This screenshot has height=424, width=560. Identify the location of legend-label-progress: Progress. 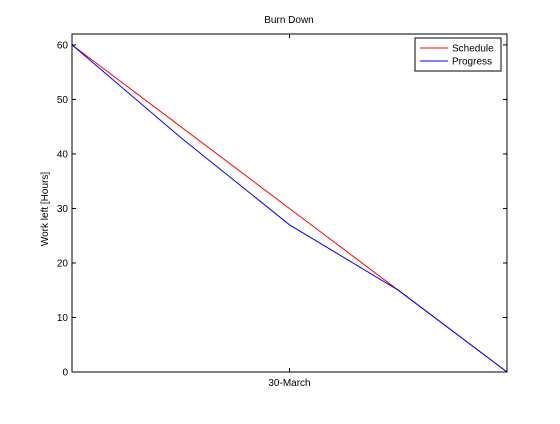
(472, 62).